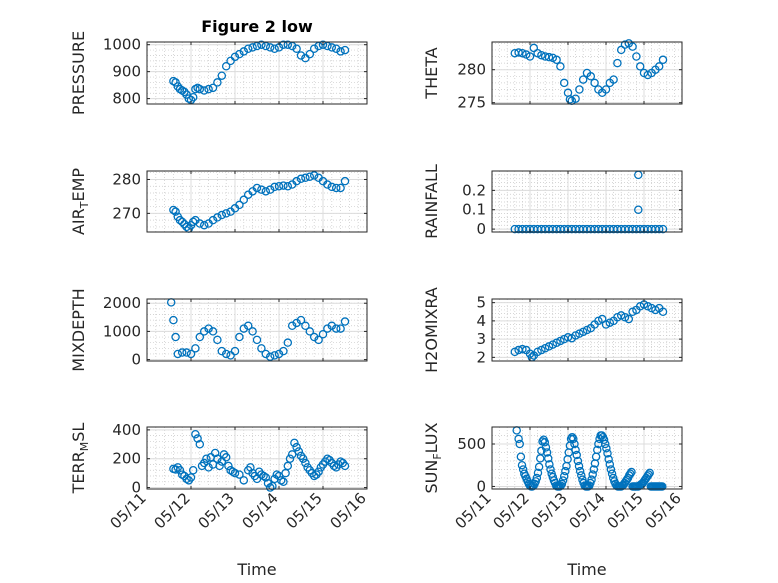  What do you see at coordinates (136, 488) in the screenshot?
I see `y-tick-label: 0` at bounding box center [136, 488].